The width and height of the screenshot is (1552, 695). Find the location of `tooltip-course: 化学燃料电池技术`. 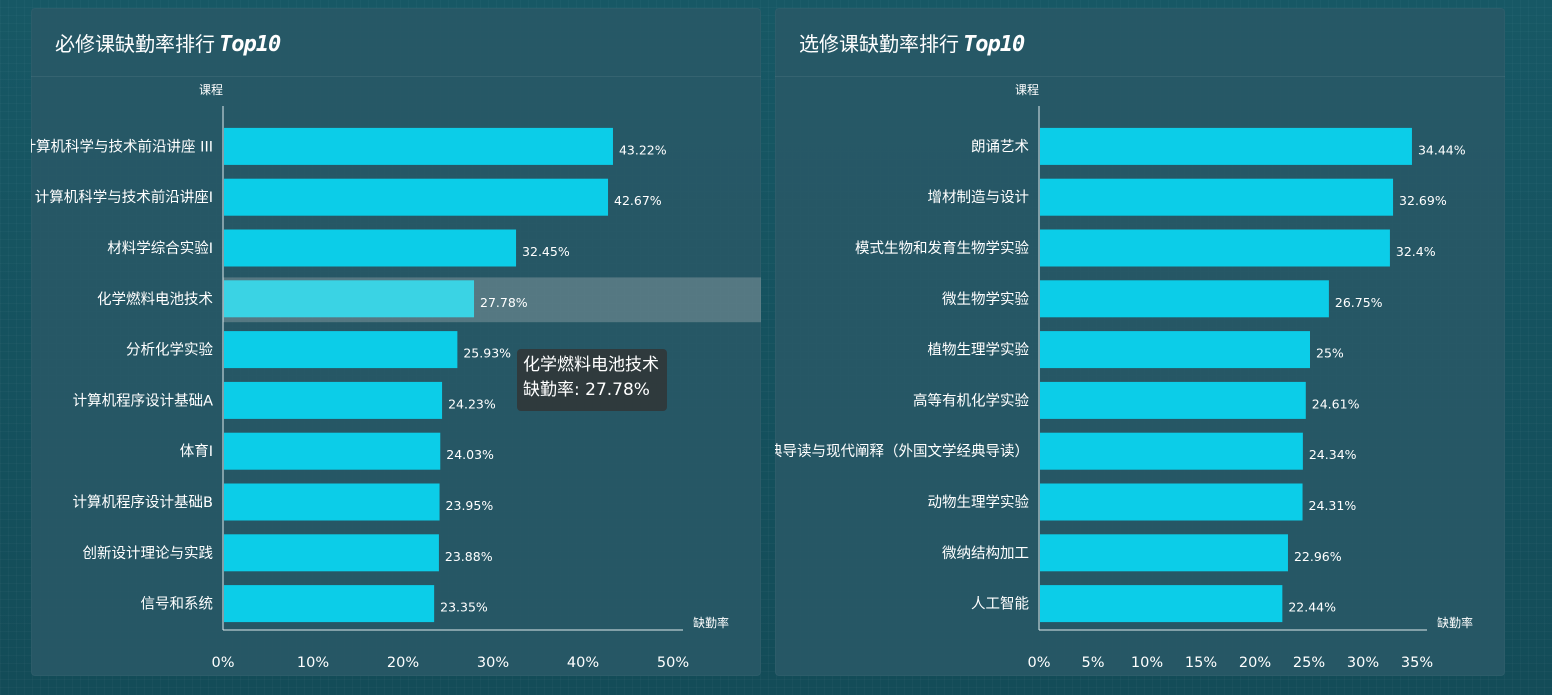

tooltip-course: 化学燃料电池技术 is located at coordinates (592, 365).